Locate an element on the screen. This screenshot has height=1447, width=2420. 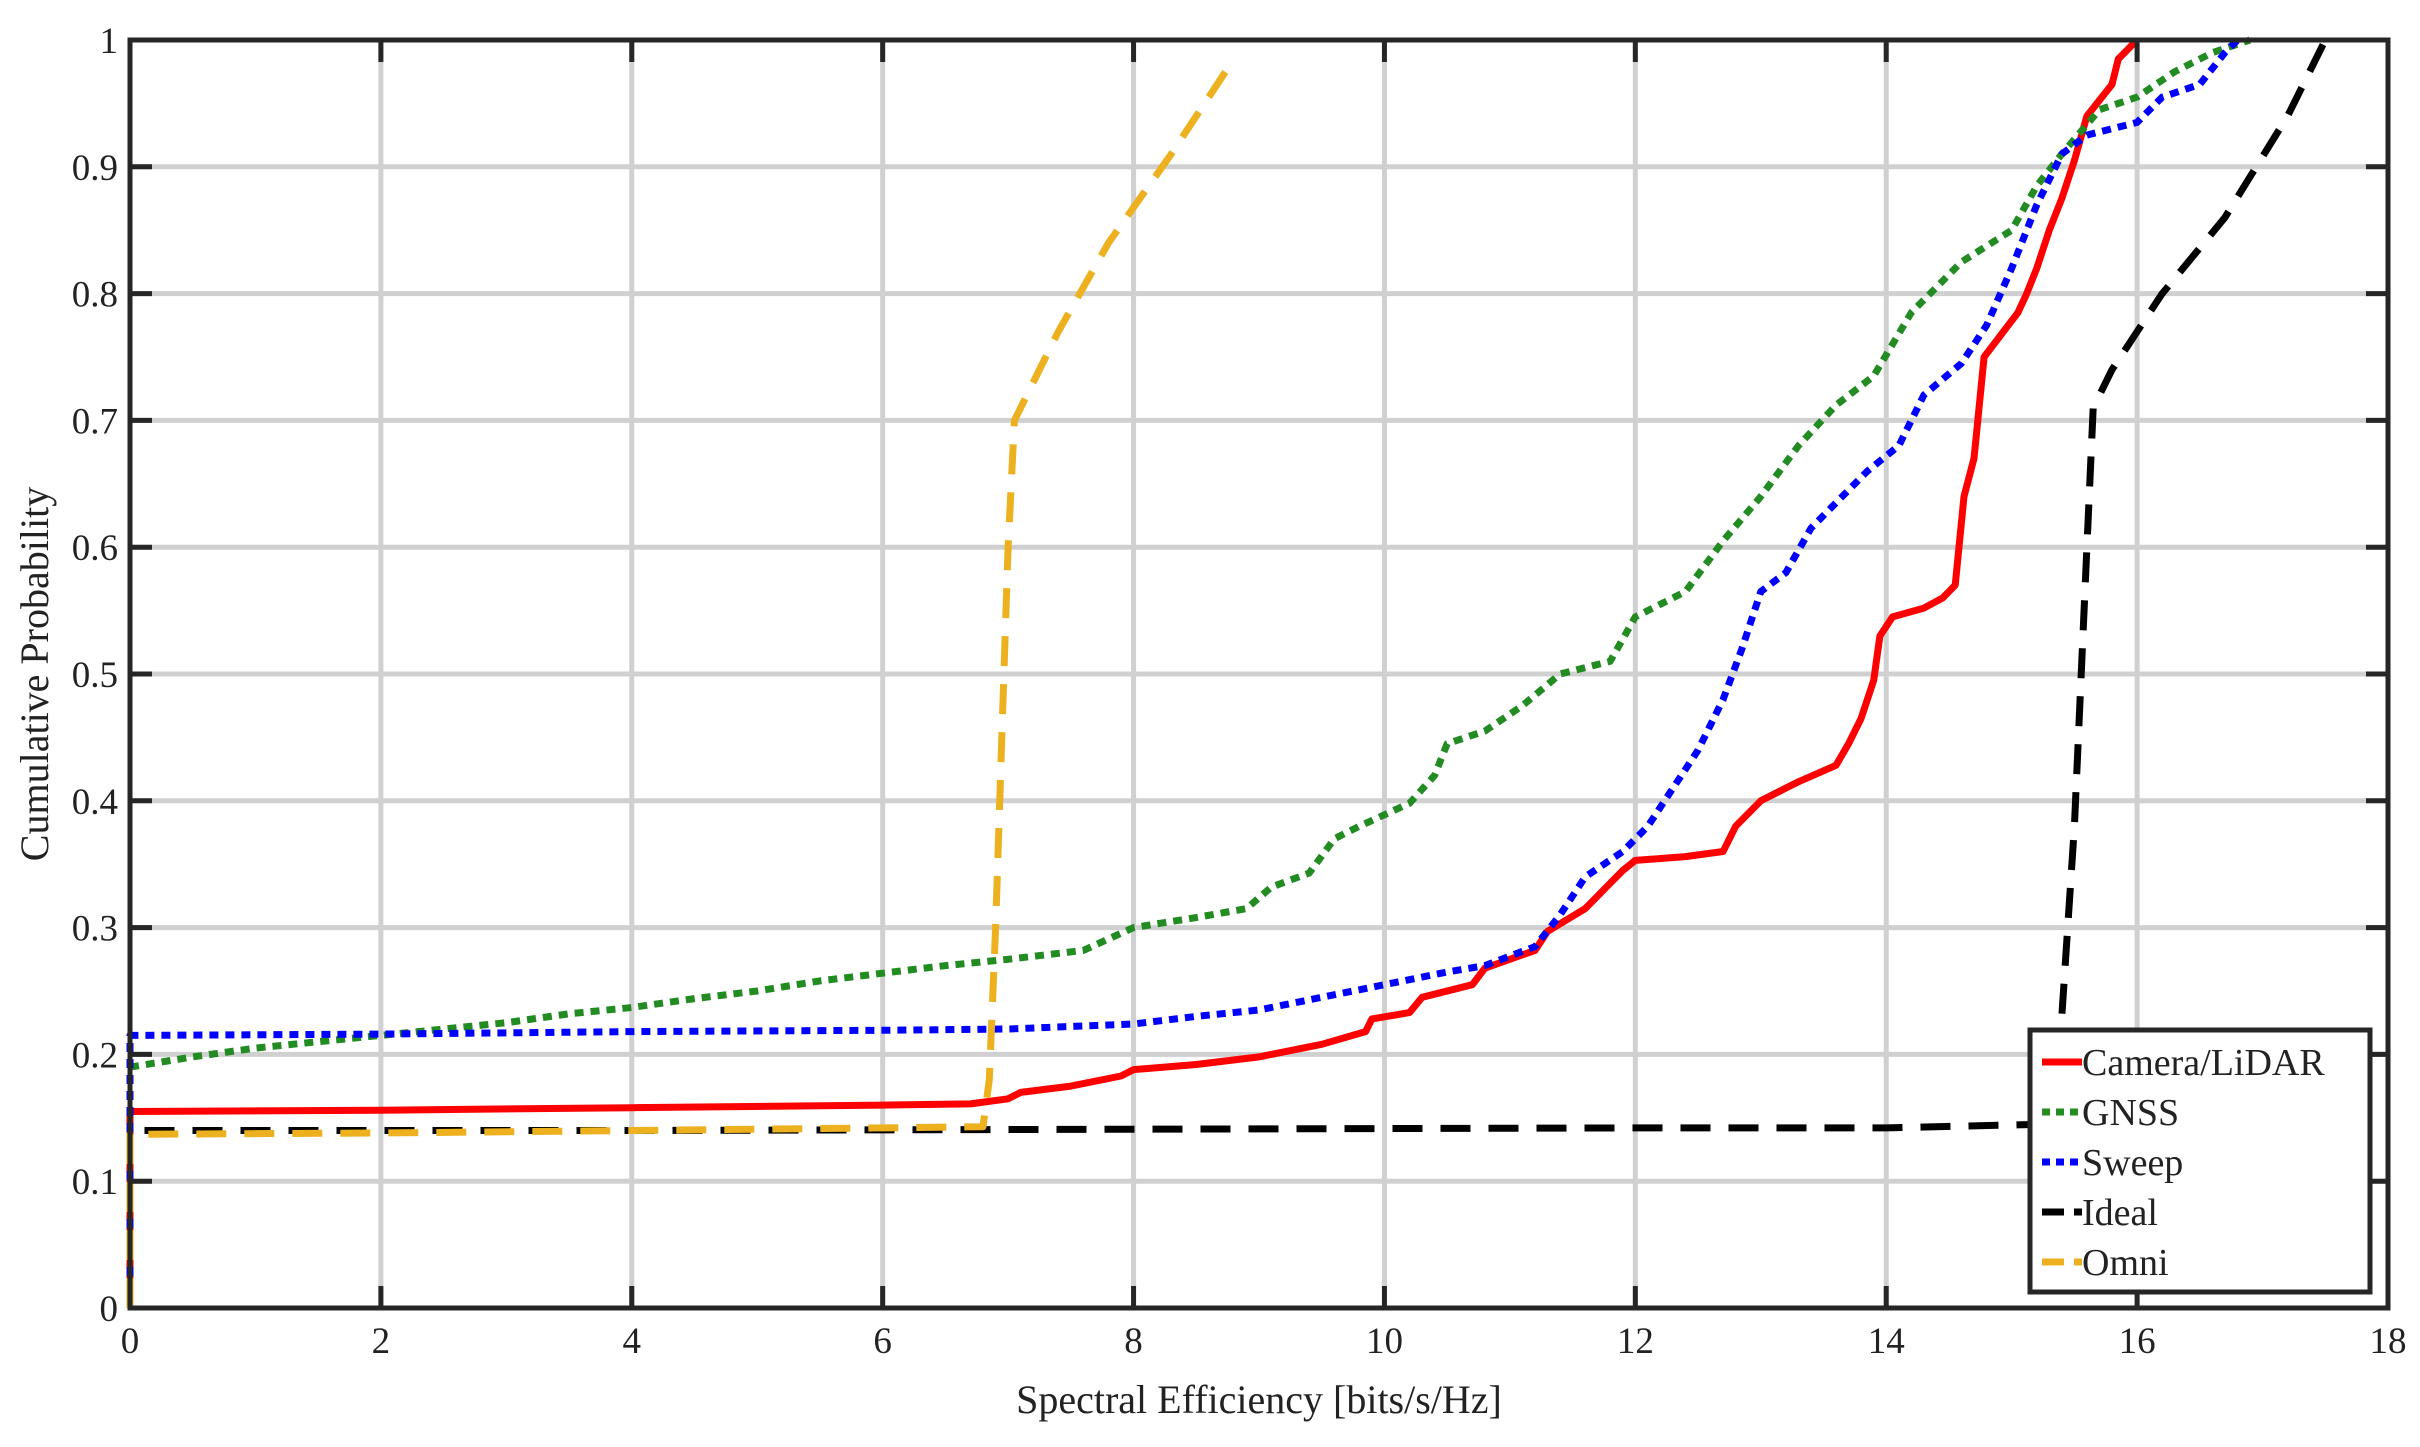
y-axis-label: Cumulative Probability is located at coordinates (34, 674).